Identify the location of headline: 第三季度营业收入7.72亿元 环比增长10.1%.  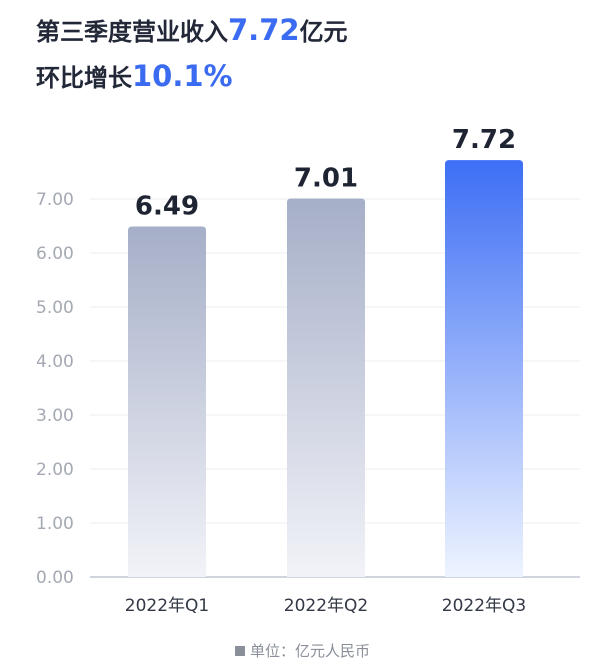
(192, 54).